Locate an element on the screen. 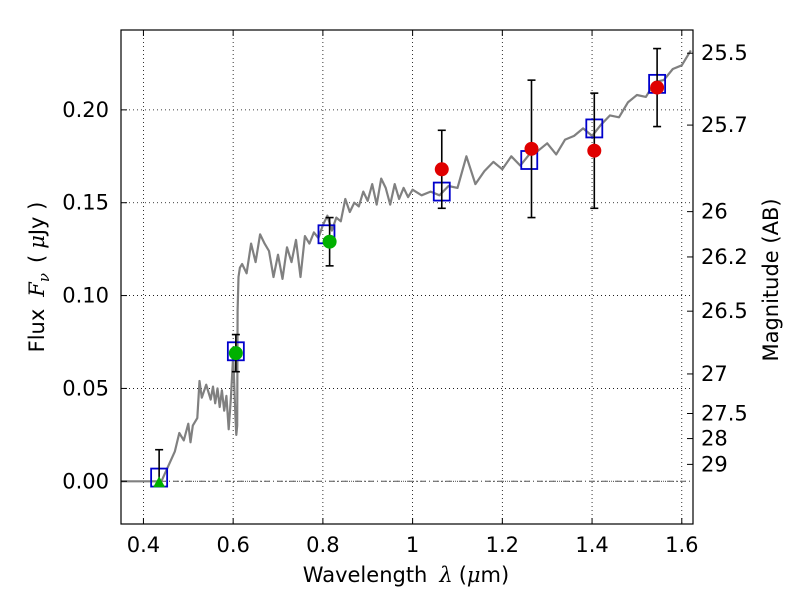 The image size is (800, 605). right-tick-label: 25.5 is located at coordinates (724, 53).